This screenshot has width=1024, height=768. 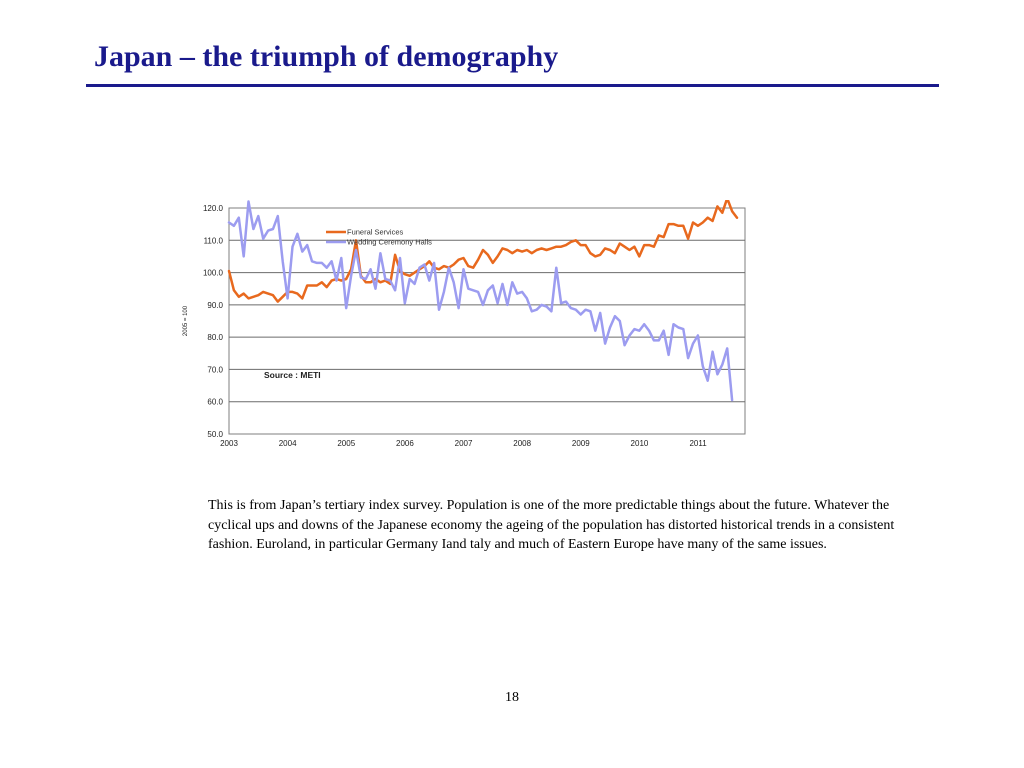 I want to click on y-tick-label: 110.0, so click(x=214, y=240).